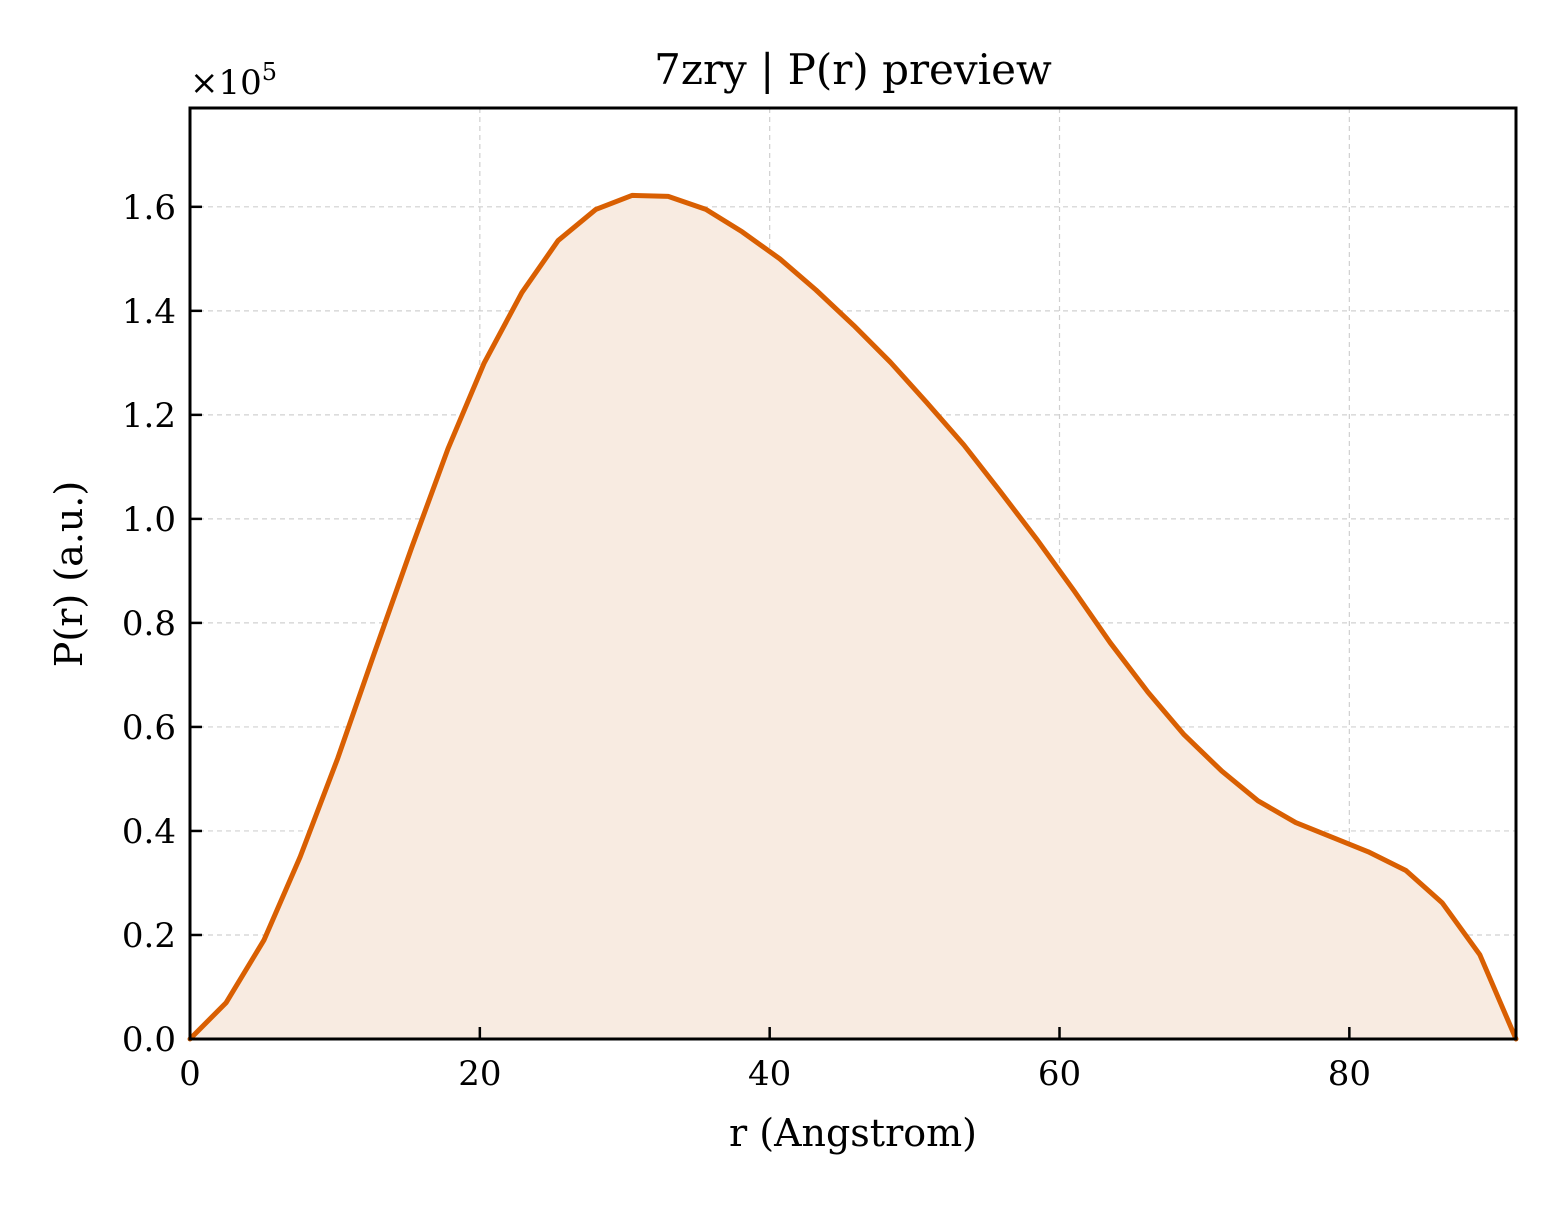 This screenshot has width=1560, height=1205. I want to click on y-axis-label: P(r) (a.u.), so click(69, 574).